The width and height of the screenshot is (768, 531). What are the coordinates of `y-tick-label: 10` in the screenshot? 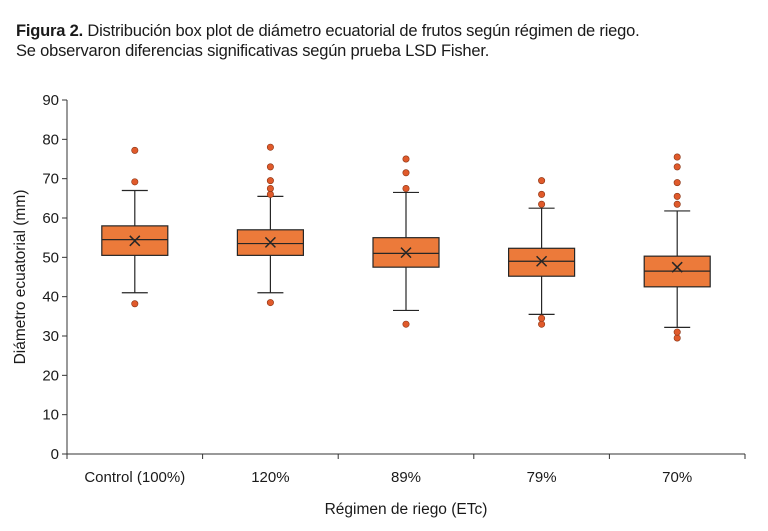 It's located at (50, 415).